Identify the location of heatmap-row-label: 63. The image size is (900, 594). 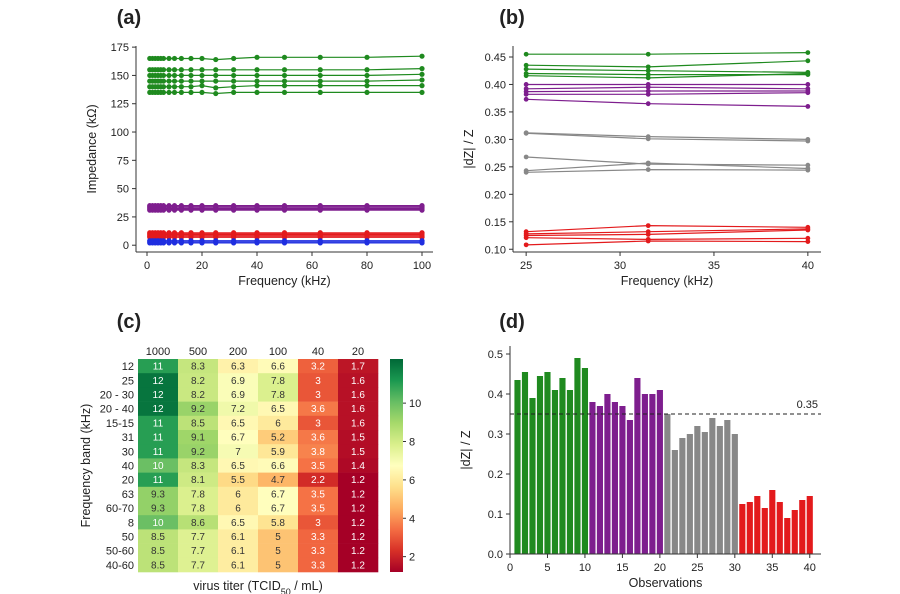
(128, 495).